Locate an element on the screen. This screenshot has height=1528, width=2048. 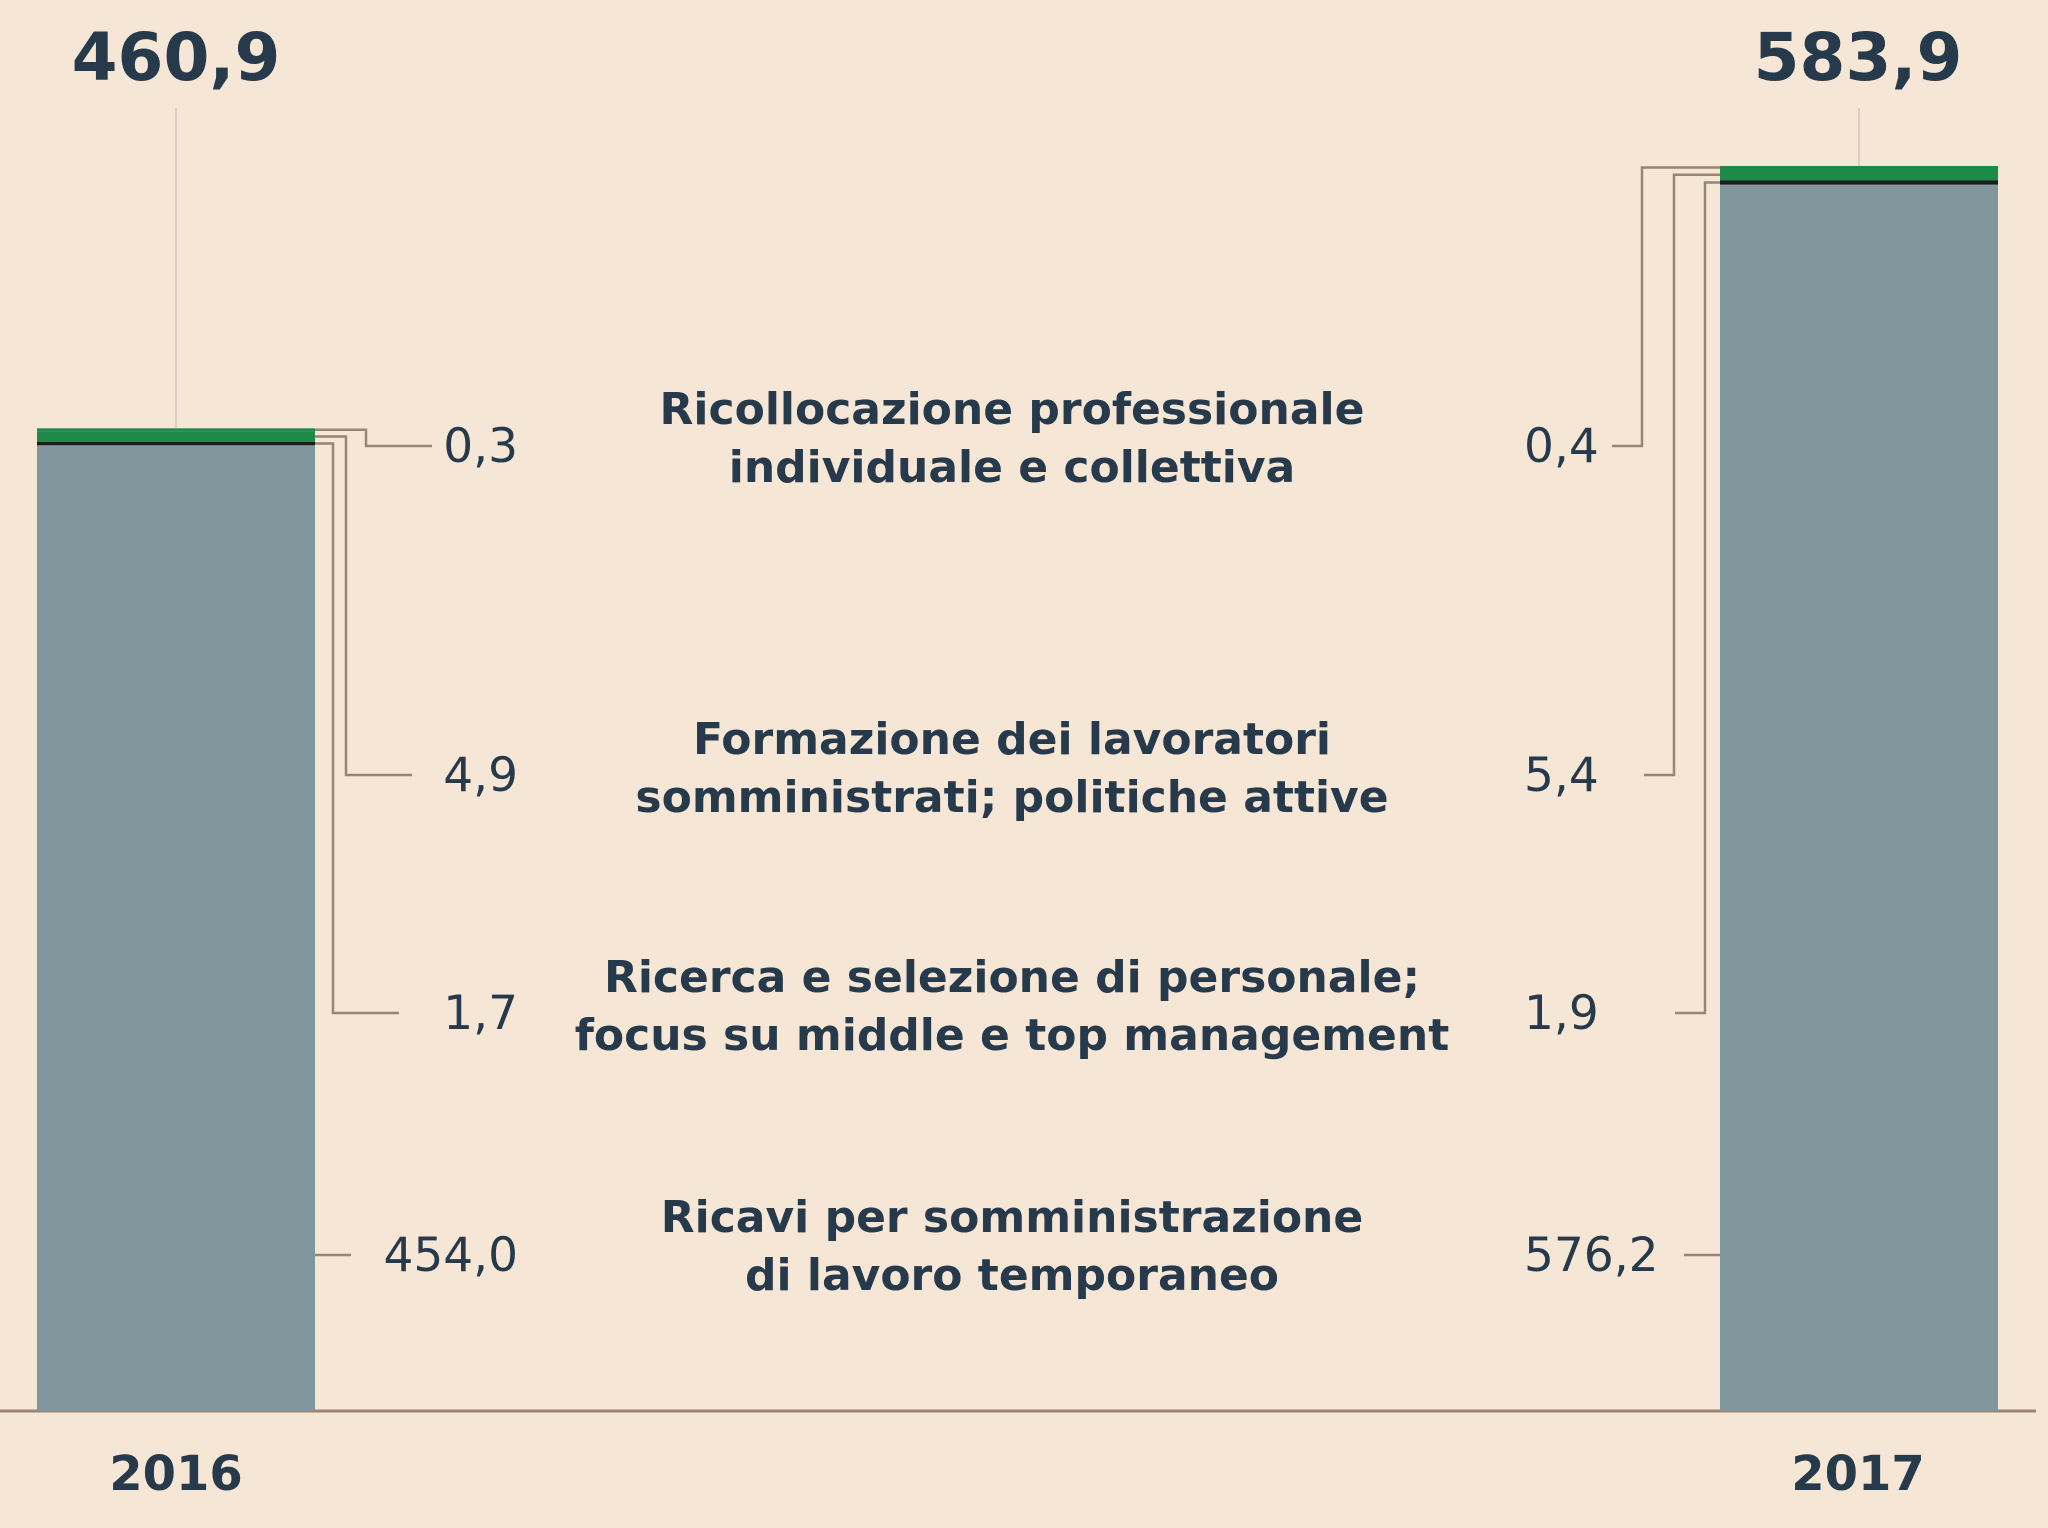
leader-line-2016-s1 is located at coordinates (357, 728).